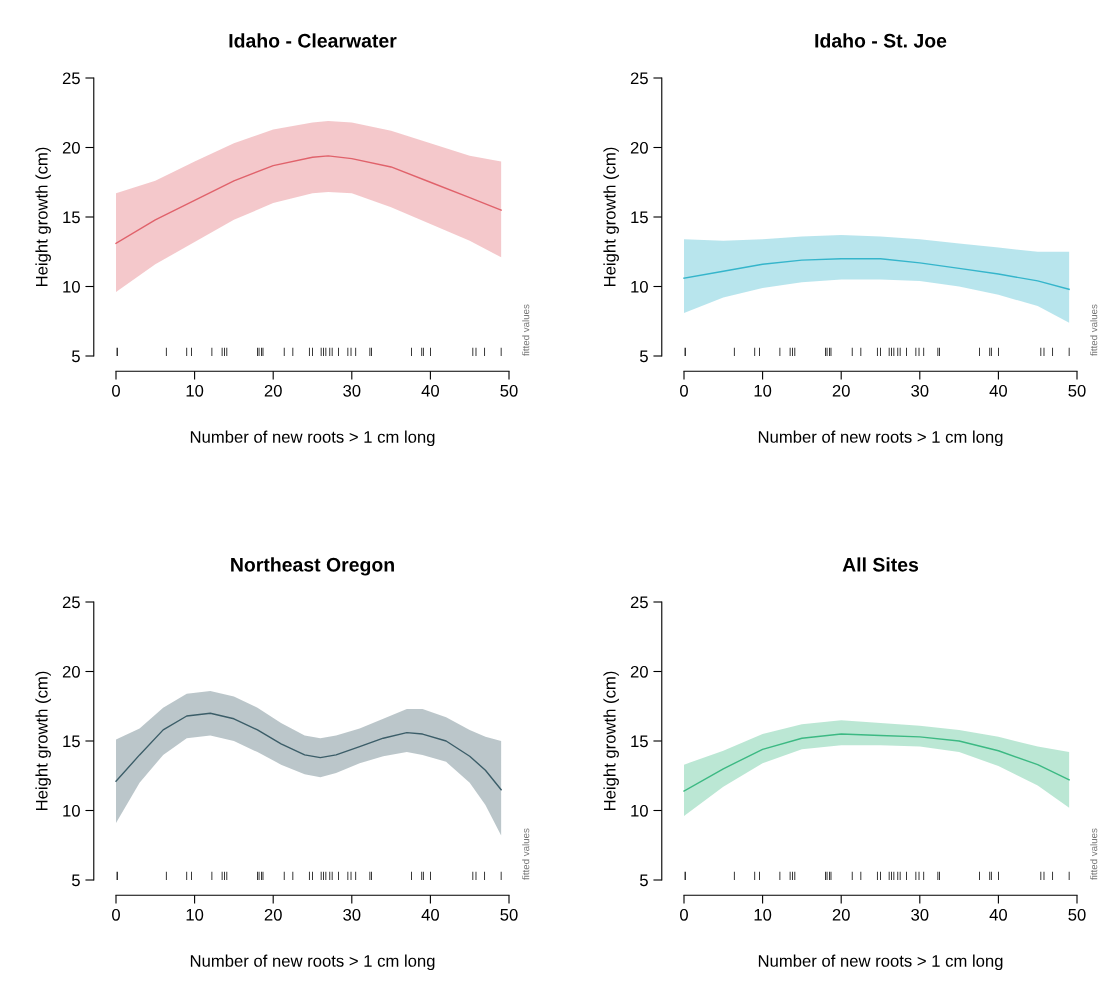  Describe the element at coordinates (881, 40) in the screenshot. I see `chart-title: Idaho - St. Joe` at that location.